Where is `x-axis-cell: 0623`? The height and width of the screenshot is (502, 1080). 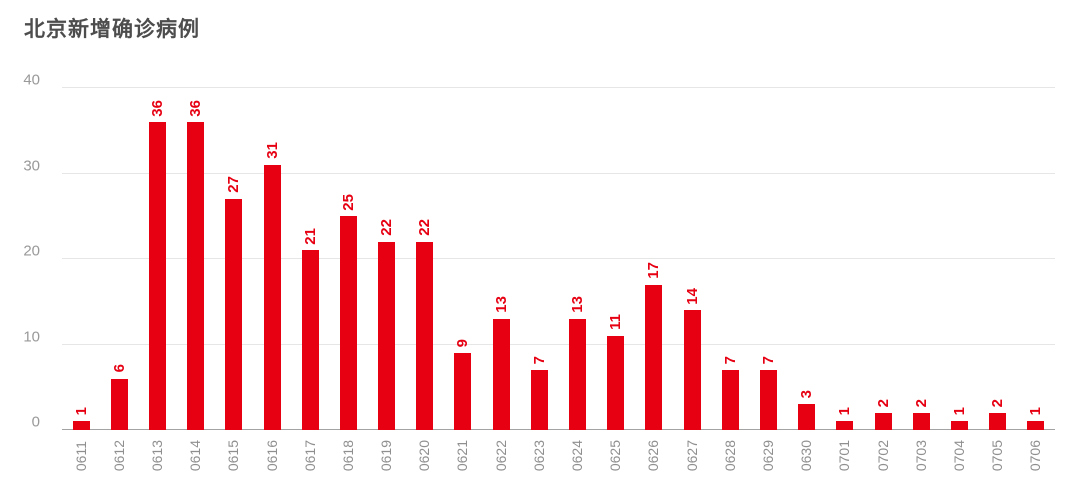
x-axis-cell: 0623 is located at coordinates (539, 451).